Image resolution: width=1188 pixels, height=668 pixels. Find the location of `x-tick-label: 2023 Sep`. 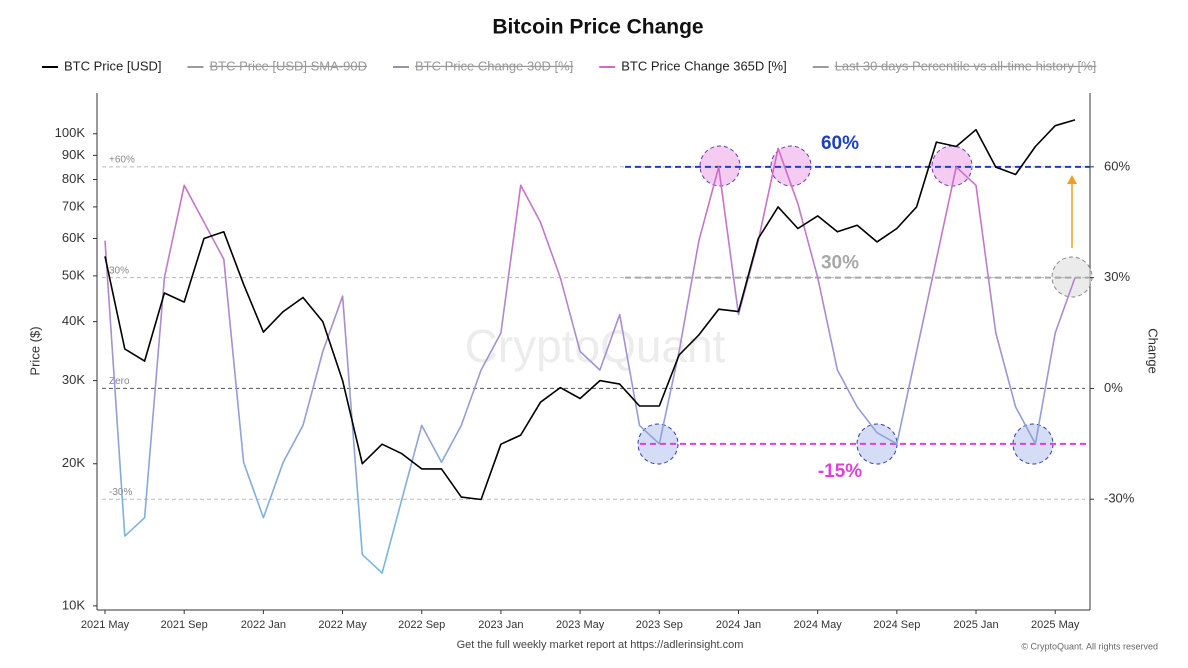

x-tick-label: 2023 Sep is located at coordinates (659, 625).